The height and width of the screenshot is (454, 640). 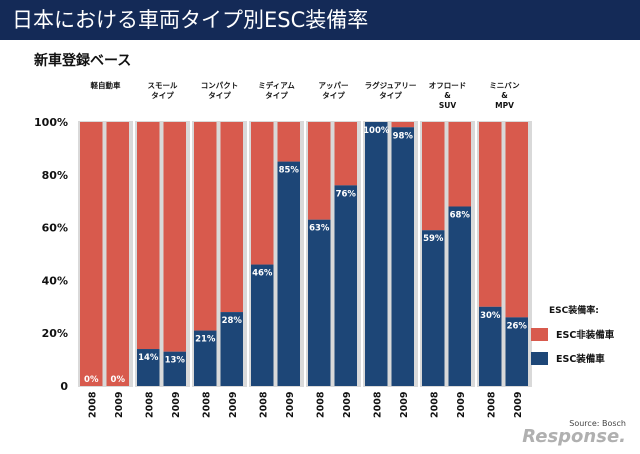 I want to click on group-label: MPV, so click(x=504, y=105).